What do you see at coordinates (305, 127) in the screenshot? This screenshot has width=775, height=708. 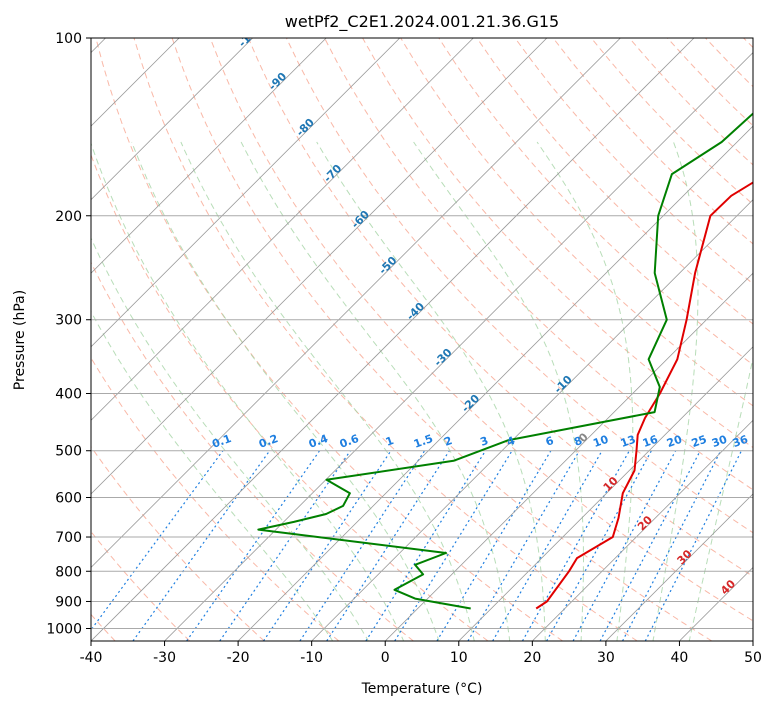 I see `isotherm-label: -80` at bounding box center [305, 127].